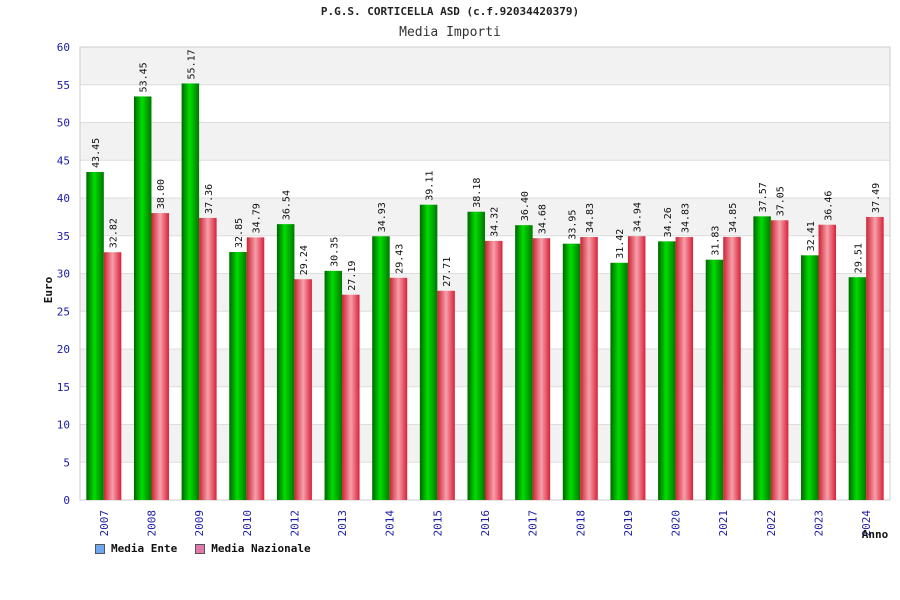 The height and width of the screenshot is (600, 900). Describe the element at coordinates (733, 218) in the screenshot. I see `data-label: 34.85` at that location.